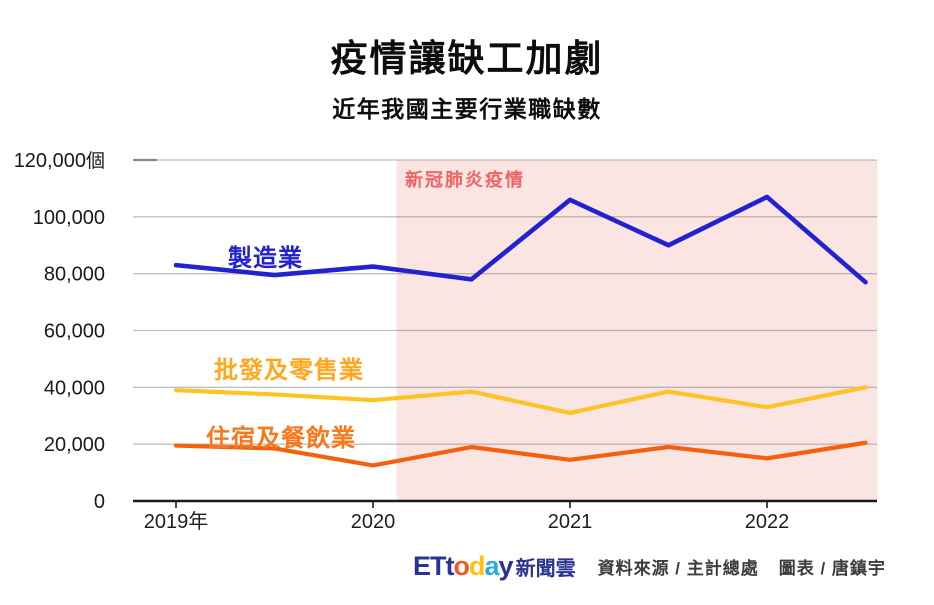 The image size is (934, 605). I want to click on logo-letter: T, so click(438, 566).